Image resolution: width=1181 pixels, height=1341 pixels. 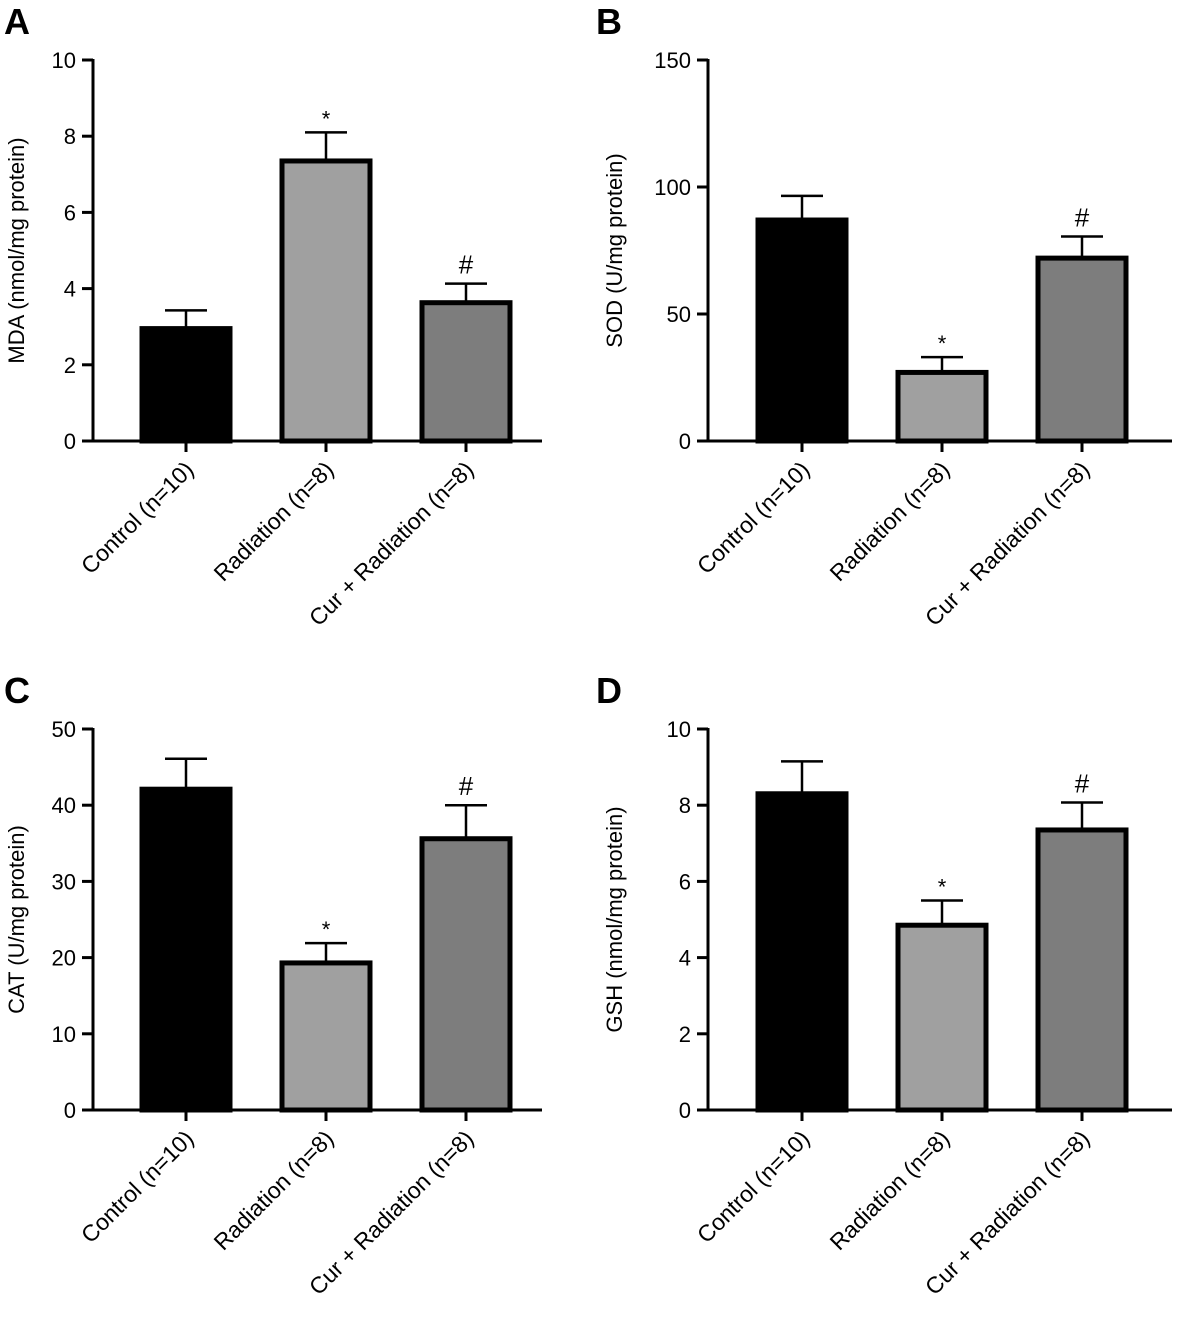 I want to click on y-tick-label: 150, so click(x=672, y=60).